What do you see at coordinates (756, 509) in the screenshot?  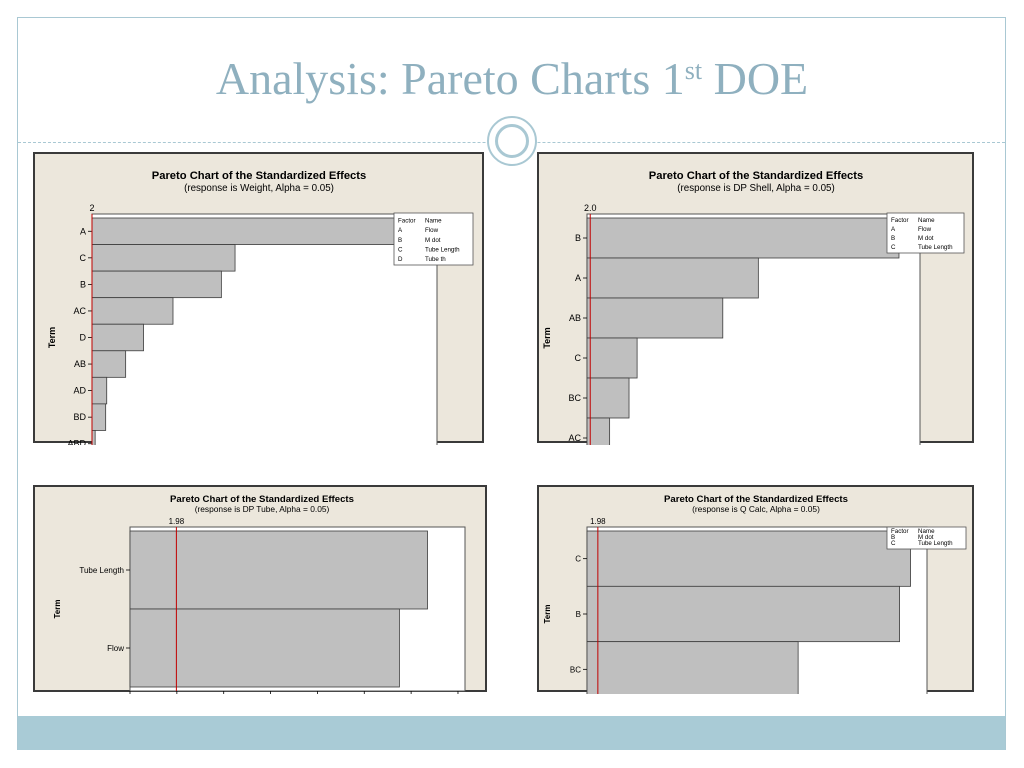 I see `chart-subtitle: (response is Q Calc, Alpha = 0.05)` at bounding box center [756, 509].